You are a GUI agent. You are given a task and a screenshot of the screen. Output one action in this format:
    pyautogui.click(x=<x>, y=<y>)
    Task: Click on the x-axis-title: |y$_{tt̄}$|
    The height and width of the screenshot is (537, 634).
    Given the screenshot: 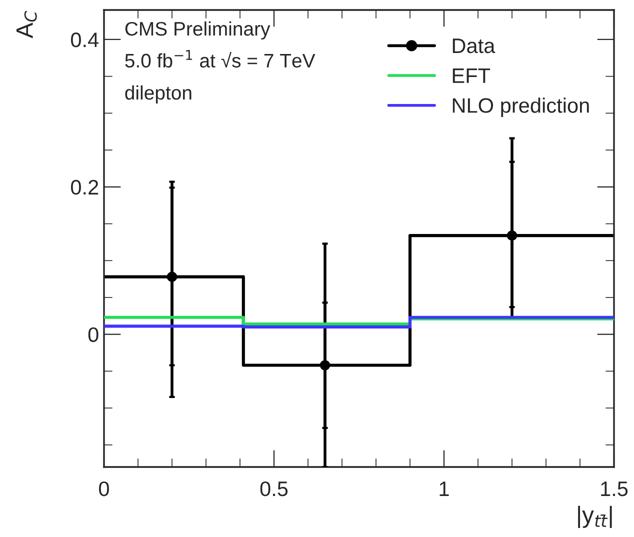 What is the action you would take?
    pyautogui.click(x=595, y=517)
    